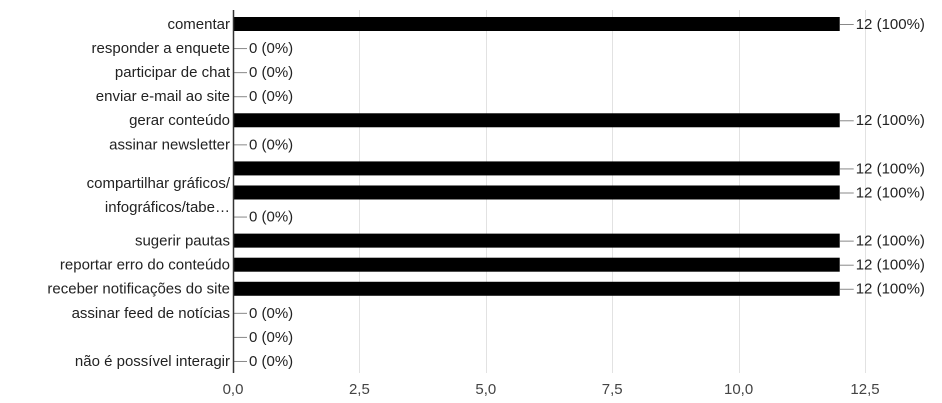 This screenshot has height=403, width=942. What do you see at coordinates (359, 389) in the screenshot?
I see `x-tick-label: 2,5` at bounding box center [359, 389].